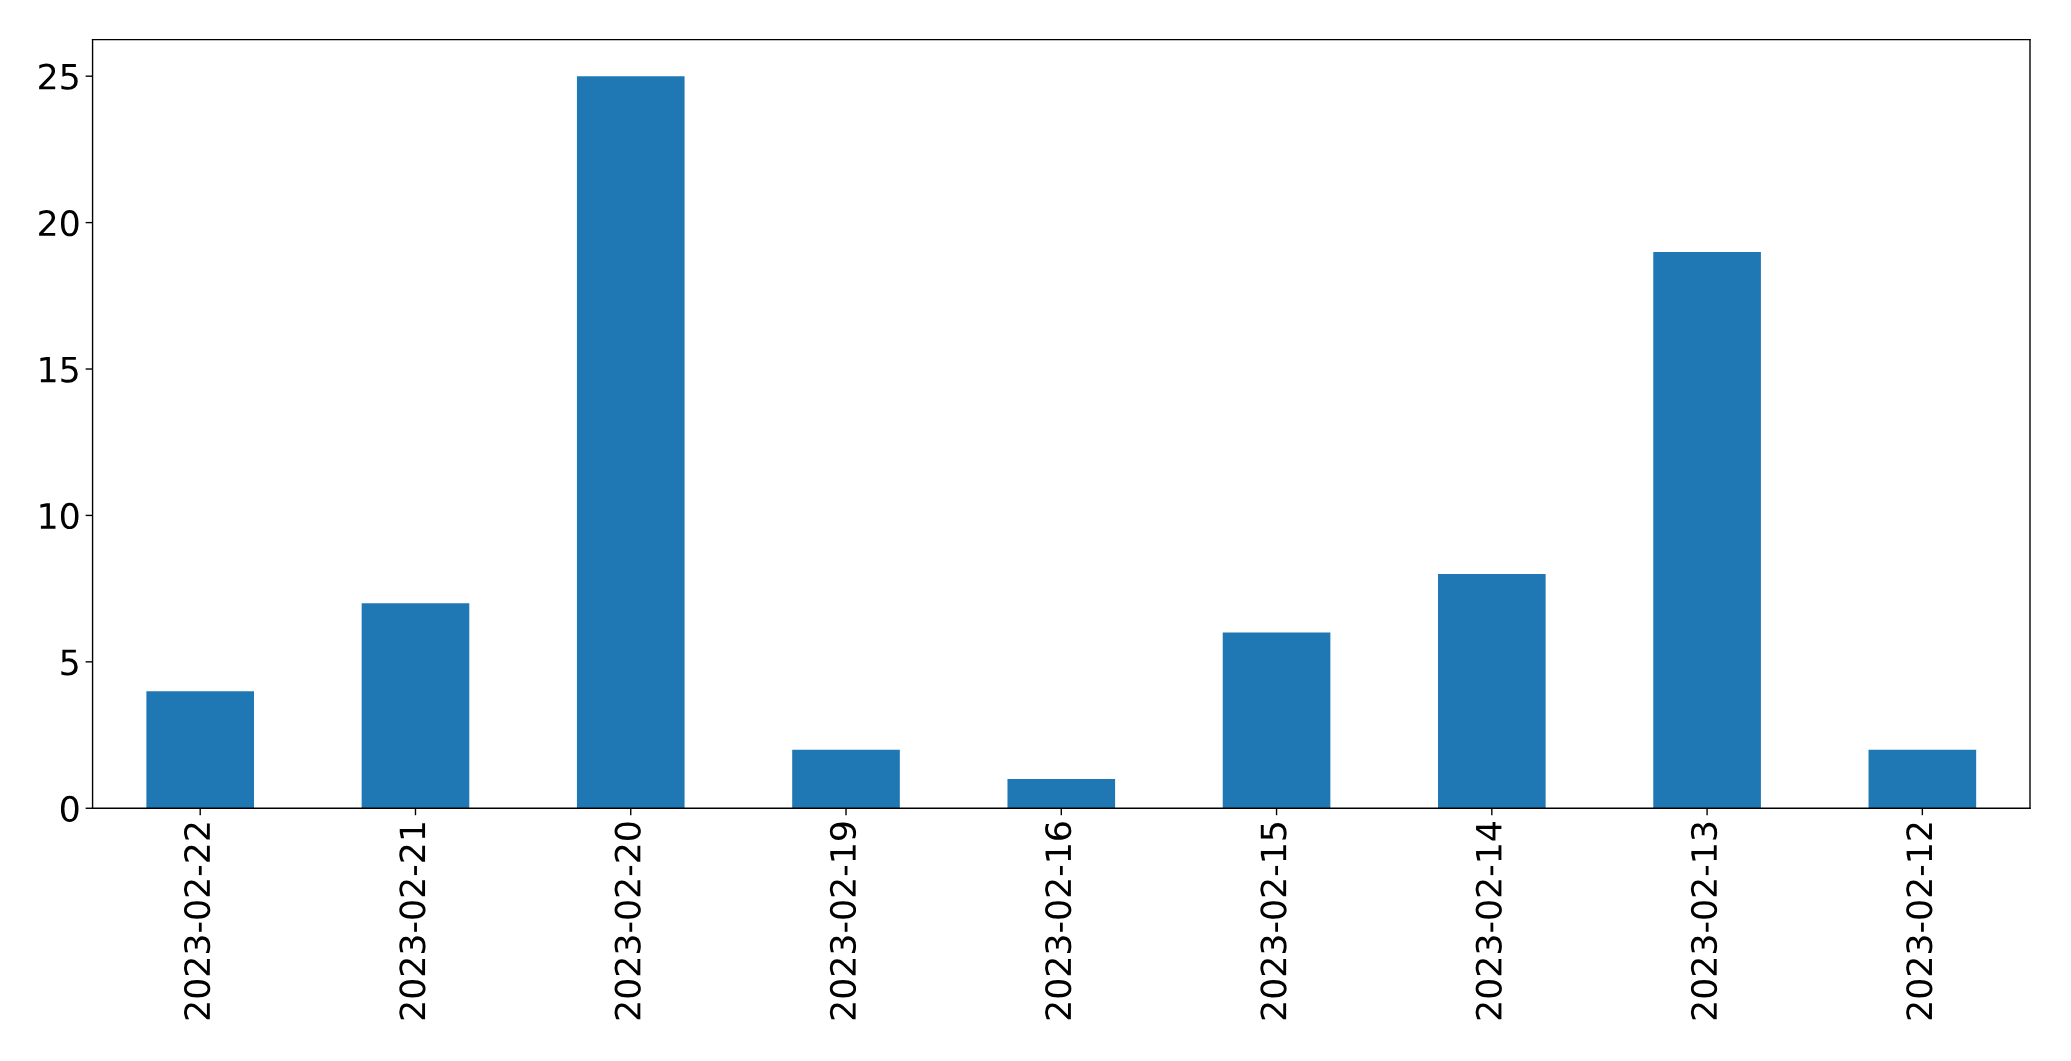 This screenshot has width=2071, height=1061. Describe the element at coordinates (58, 76) in the screenshot. I see `y-tick-label: 25` at that location.